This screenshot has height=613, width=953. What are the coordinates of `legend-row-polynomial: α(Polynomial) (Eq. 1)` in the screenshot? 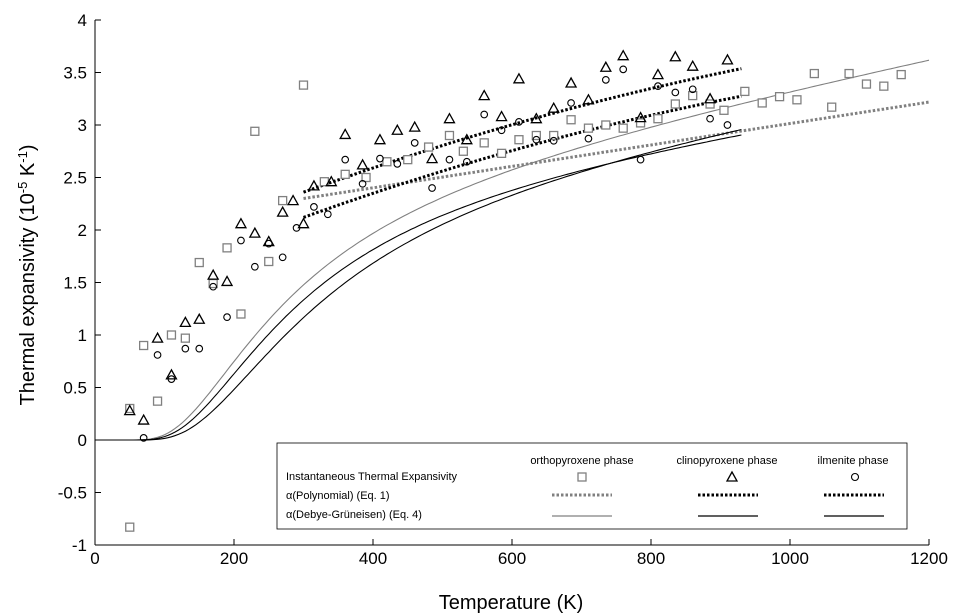 It's located at (338, 496).